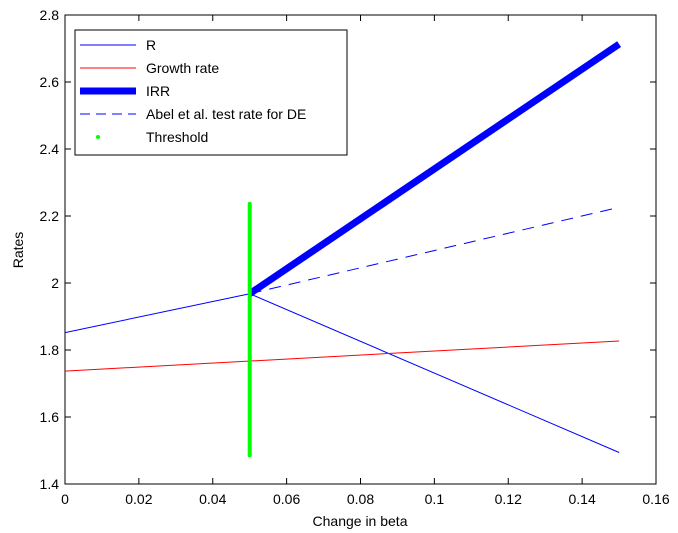  I want to click on x-tick-label: 0.12, so click(508, 499).